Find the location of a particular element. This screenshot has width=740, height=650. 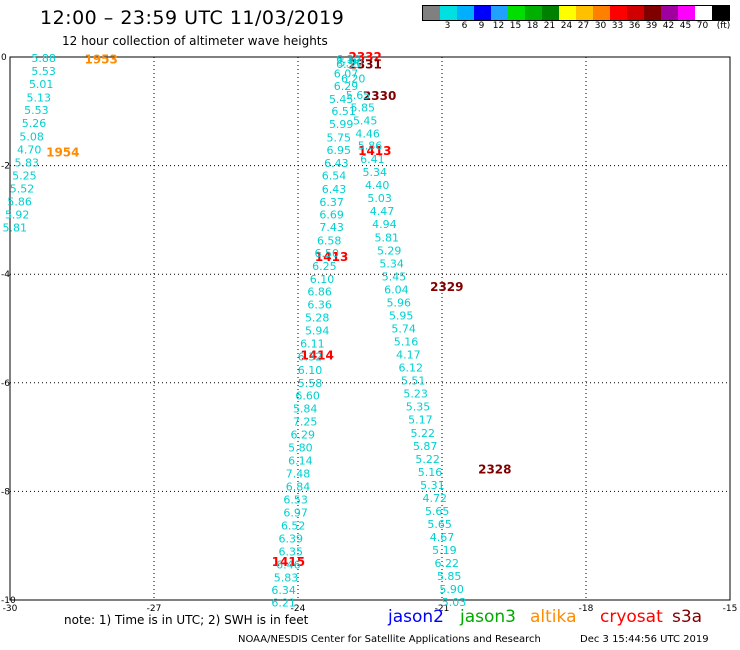

wave-height-label: 6.36 is located at coordinates (319, 305).